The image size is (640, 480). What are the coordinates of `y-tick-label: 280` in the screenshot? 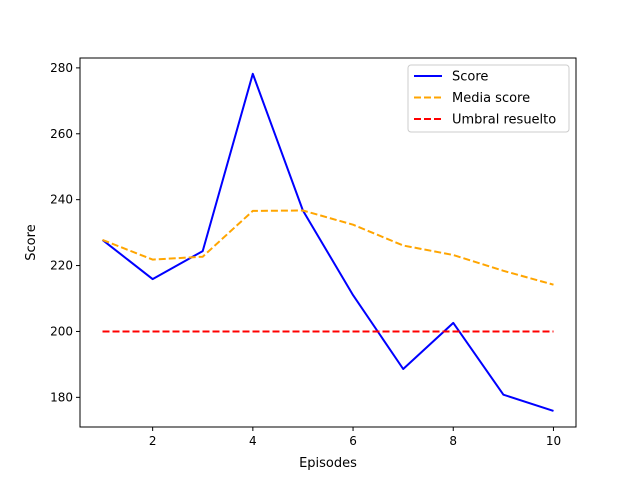 It's located at (61, 68).